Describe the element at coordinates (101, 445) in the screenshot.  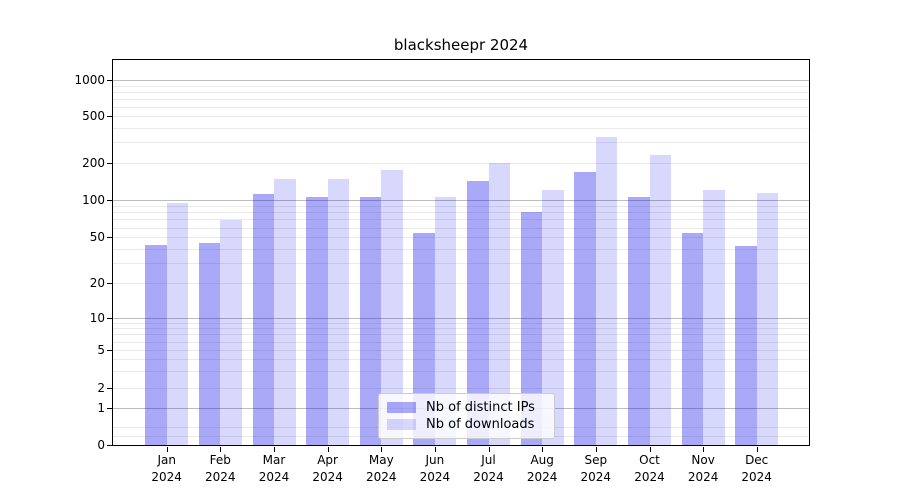
I see `y-tick-label: 0` at that location.